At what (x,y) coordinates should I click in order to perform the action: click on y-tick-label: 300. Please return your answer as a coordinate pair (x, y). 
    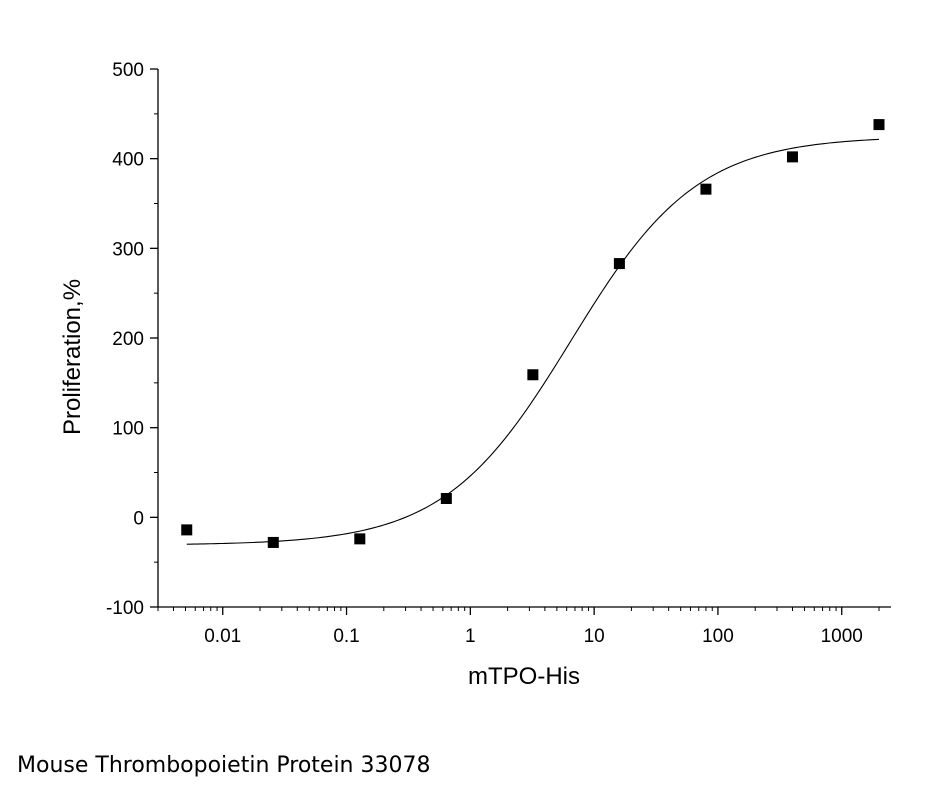
    Looking at the image, I should click on (128, 249).